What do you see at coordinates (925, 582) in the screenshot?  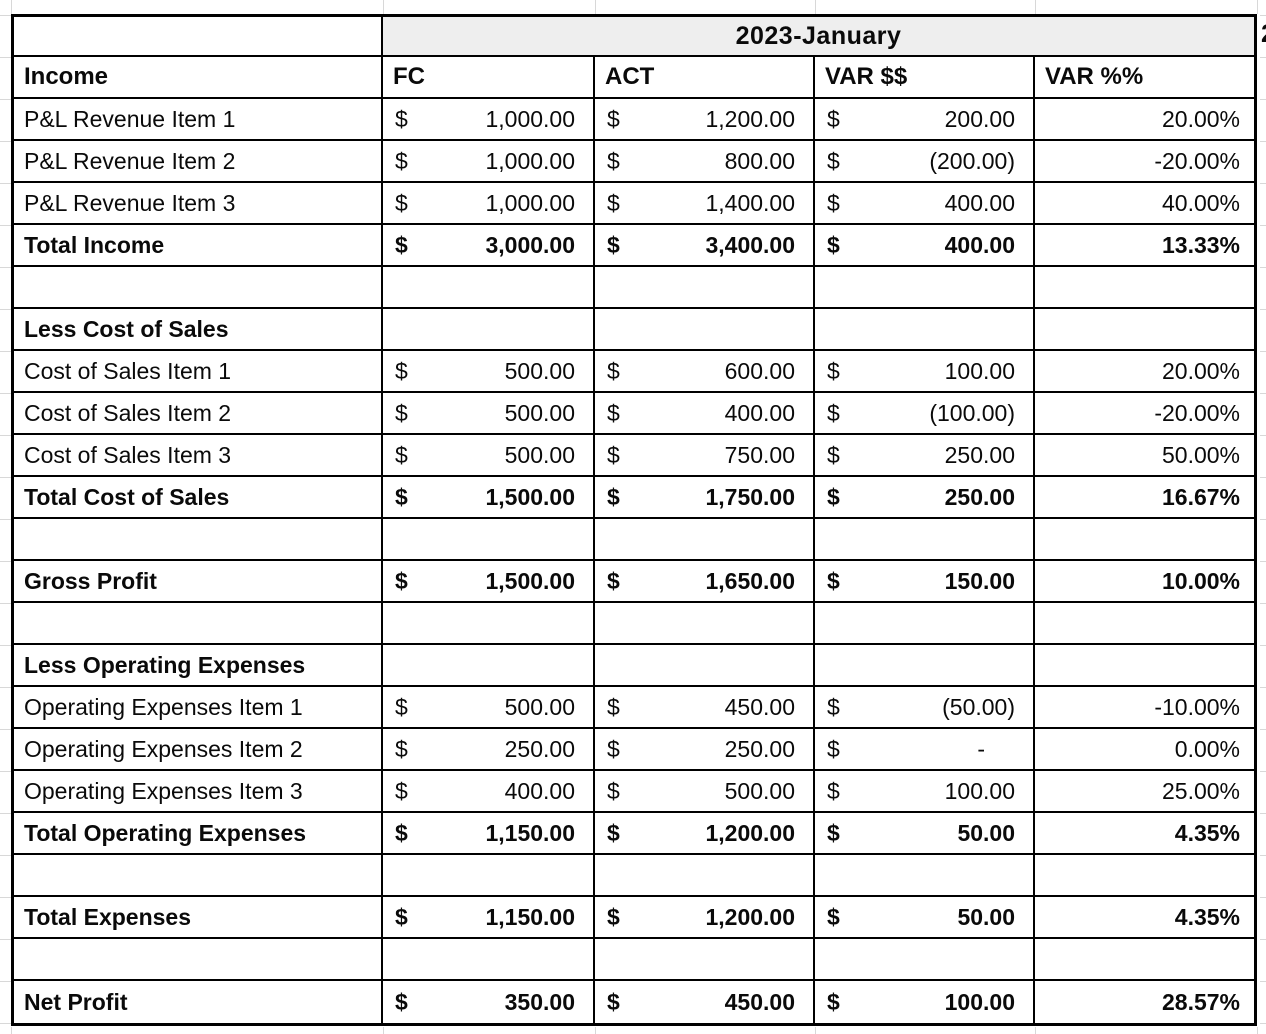 I see `cell-var-dollar-value: $150.00` at bounding box center [925, 582].